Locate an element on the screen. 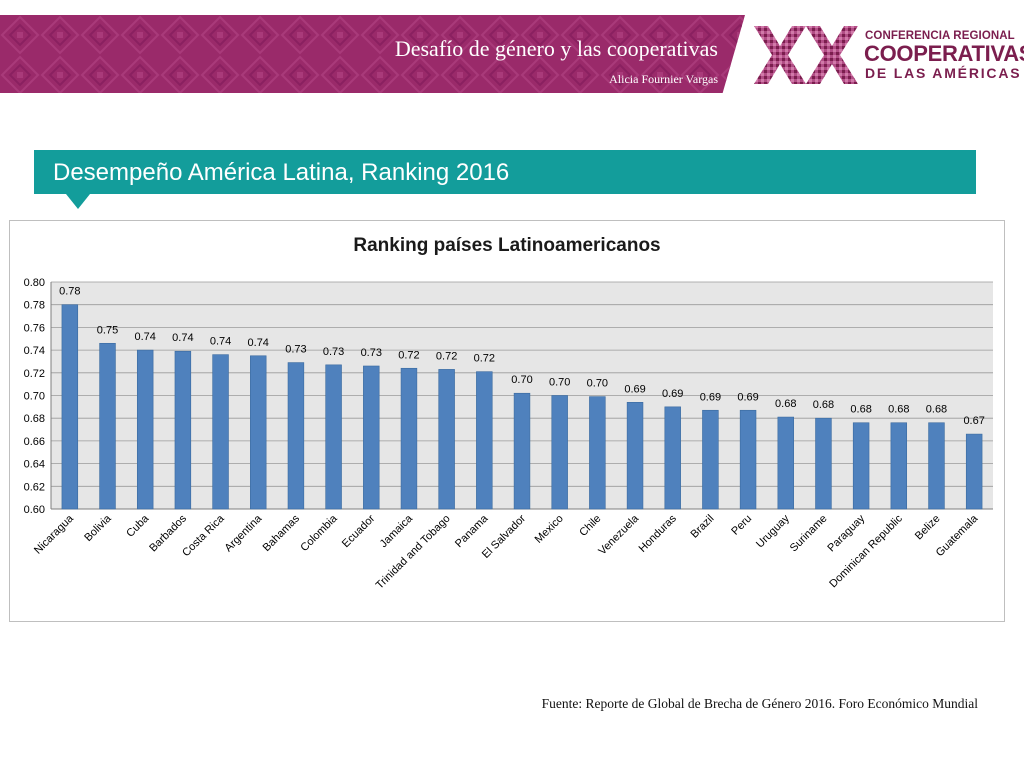 This screenshot has width=1024, height=768. presentation-author: Alicia Fournier Vargas is located at coordinates (663, 79).